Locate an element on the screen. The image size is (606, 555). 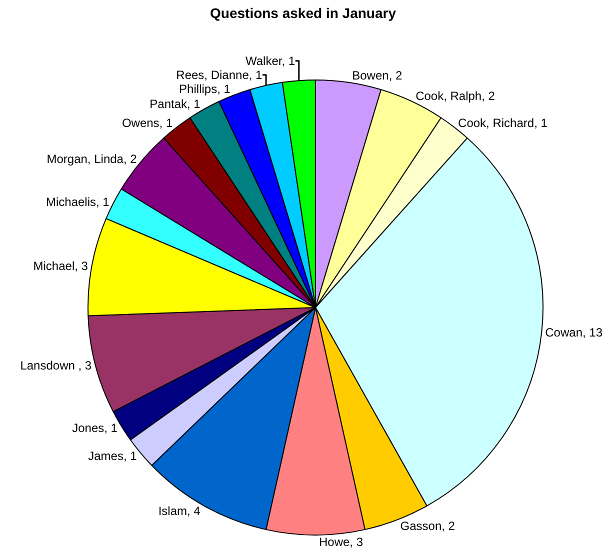
slice-label: Jones, 1 is located at coordinates (95, 427).